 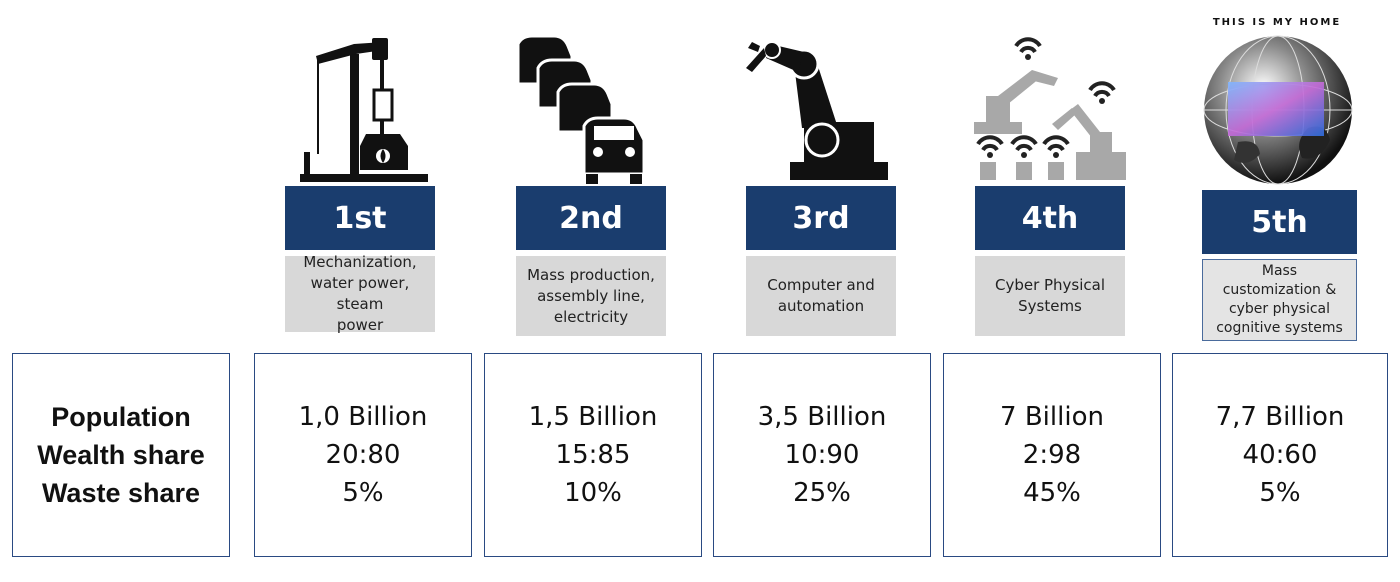 What do you see at coordinates (821, 218) in the screenshot?
I see `revolution-3-banner: 3rd` at bounding box center [821, 218].